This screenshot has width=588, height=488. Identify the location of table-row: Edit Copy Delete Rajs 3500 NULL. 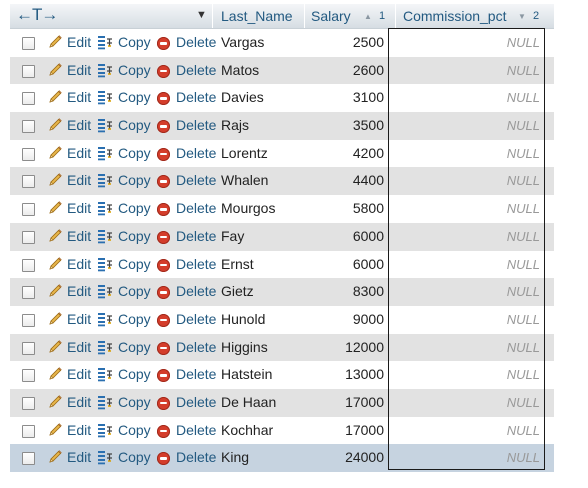
(282, 126).